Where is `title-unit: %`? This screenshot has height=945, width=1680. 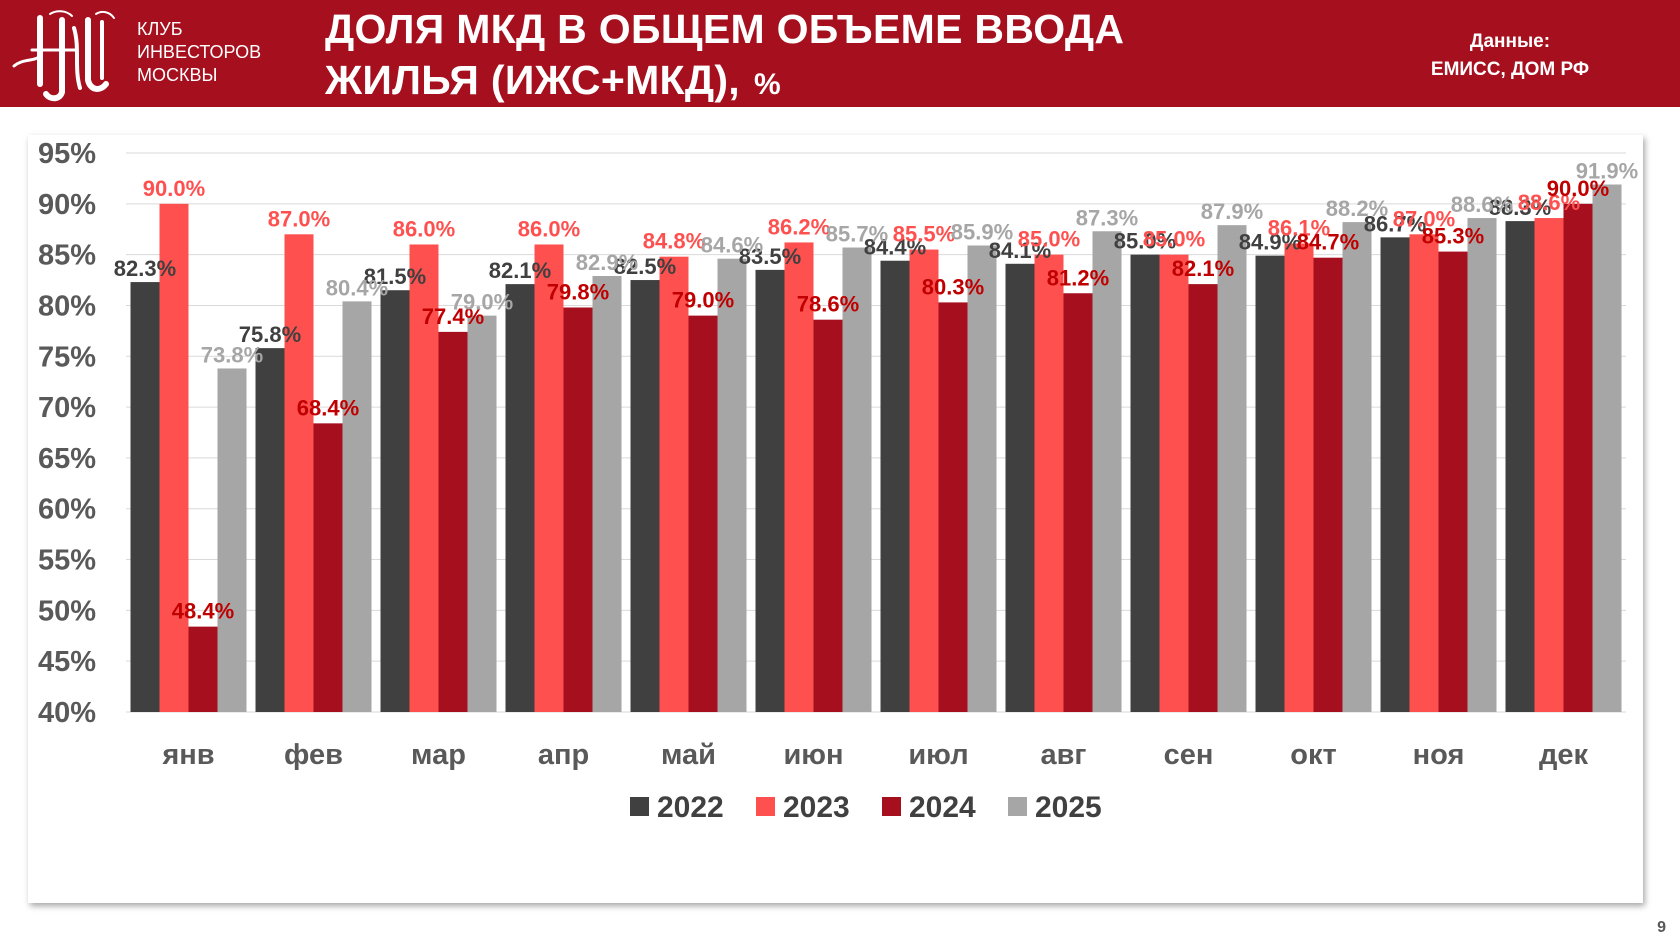 title-unit: % is located at coordinates (767, 84).